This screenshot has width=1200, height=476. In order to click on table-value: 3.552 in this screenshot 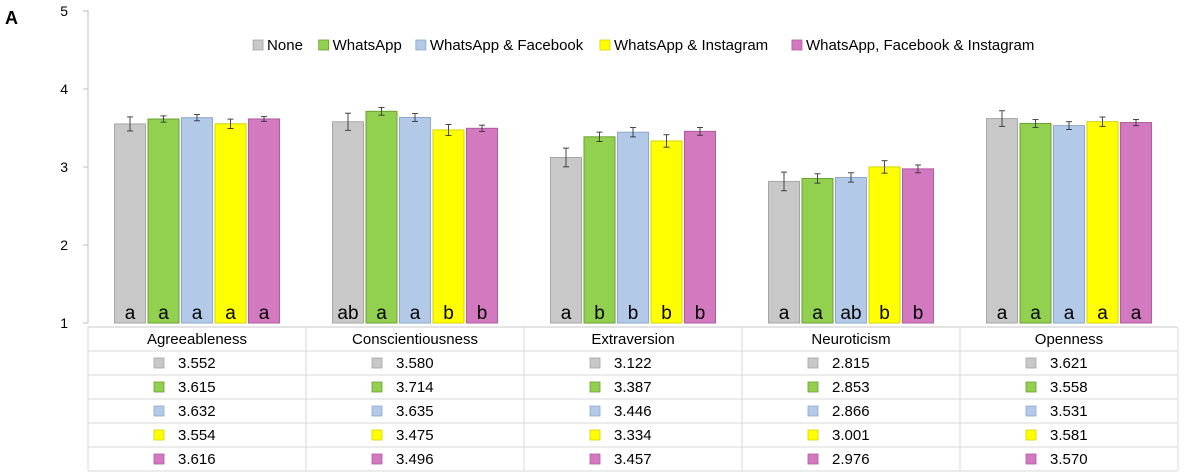, I will do `click(197, 363)`.